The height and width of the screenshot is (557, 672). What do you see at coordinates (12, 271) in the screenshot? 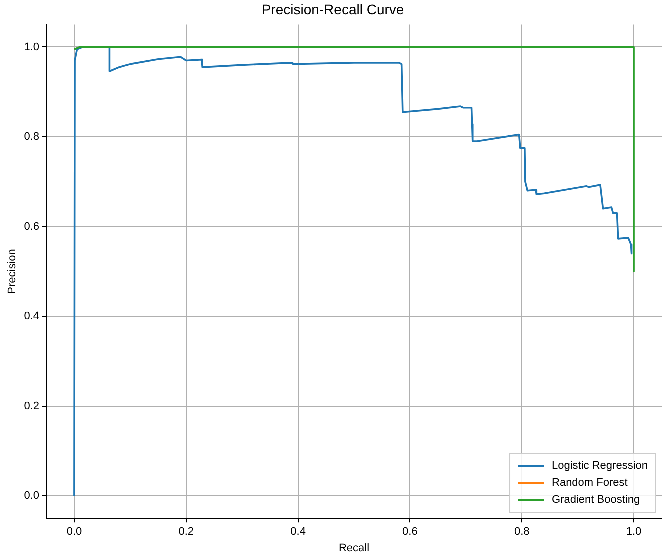
I see `y-axis-title: Precision` at bounding box center [12, 271].